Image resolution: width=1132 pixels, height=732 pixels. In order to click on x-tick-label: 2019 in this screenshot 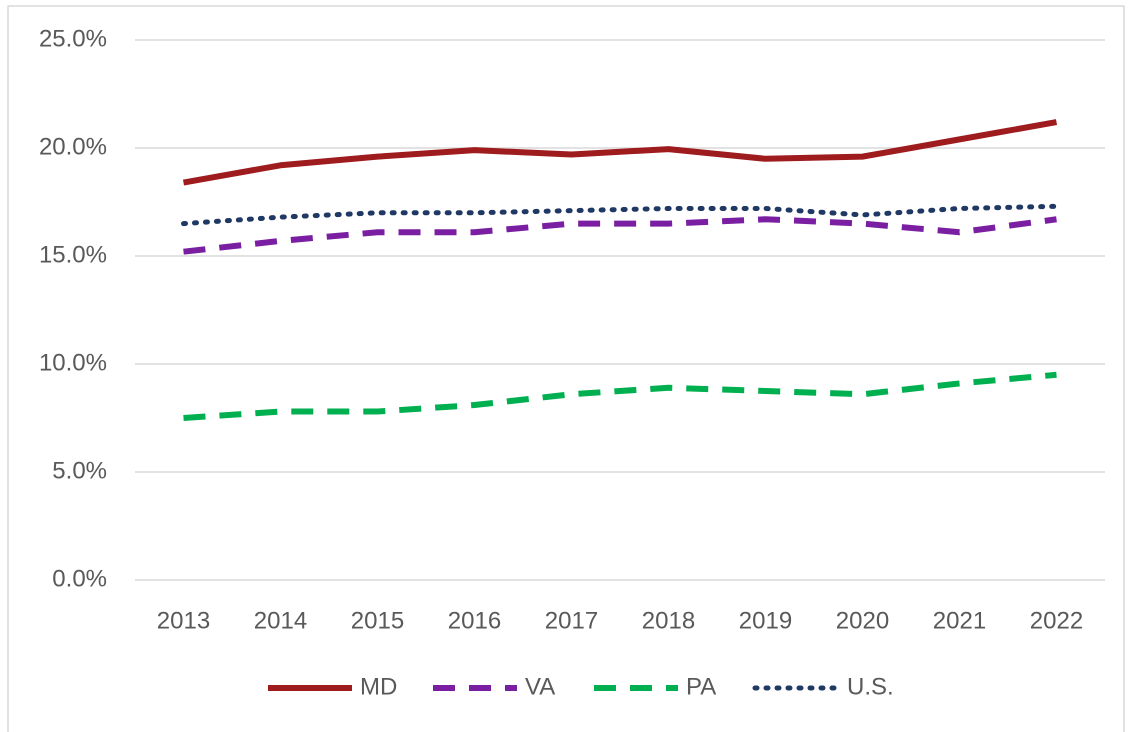, I will do `click(765, 620)`.